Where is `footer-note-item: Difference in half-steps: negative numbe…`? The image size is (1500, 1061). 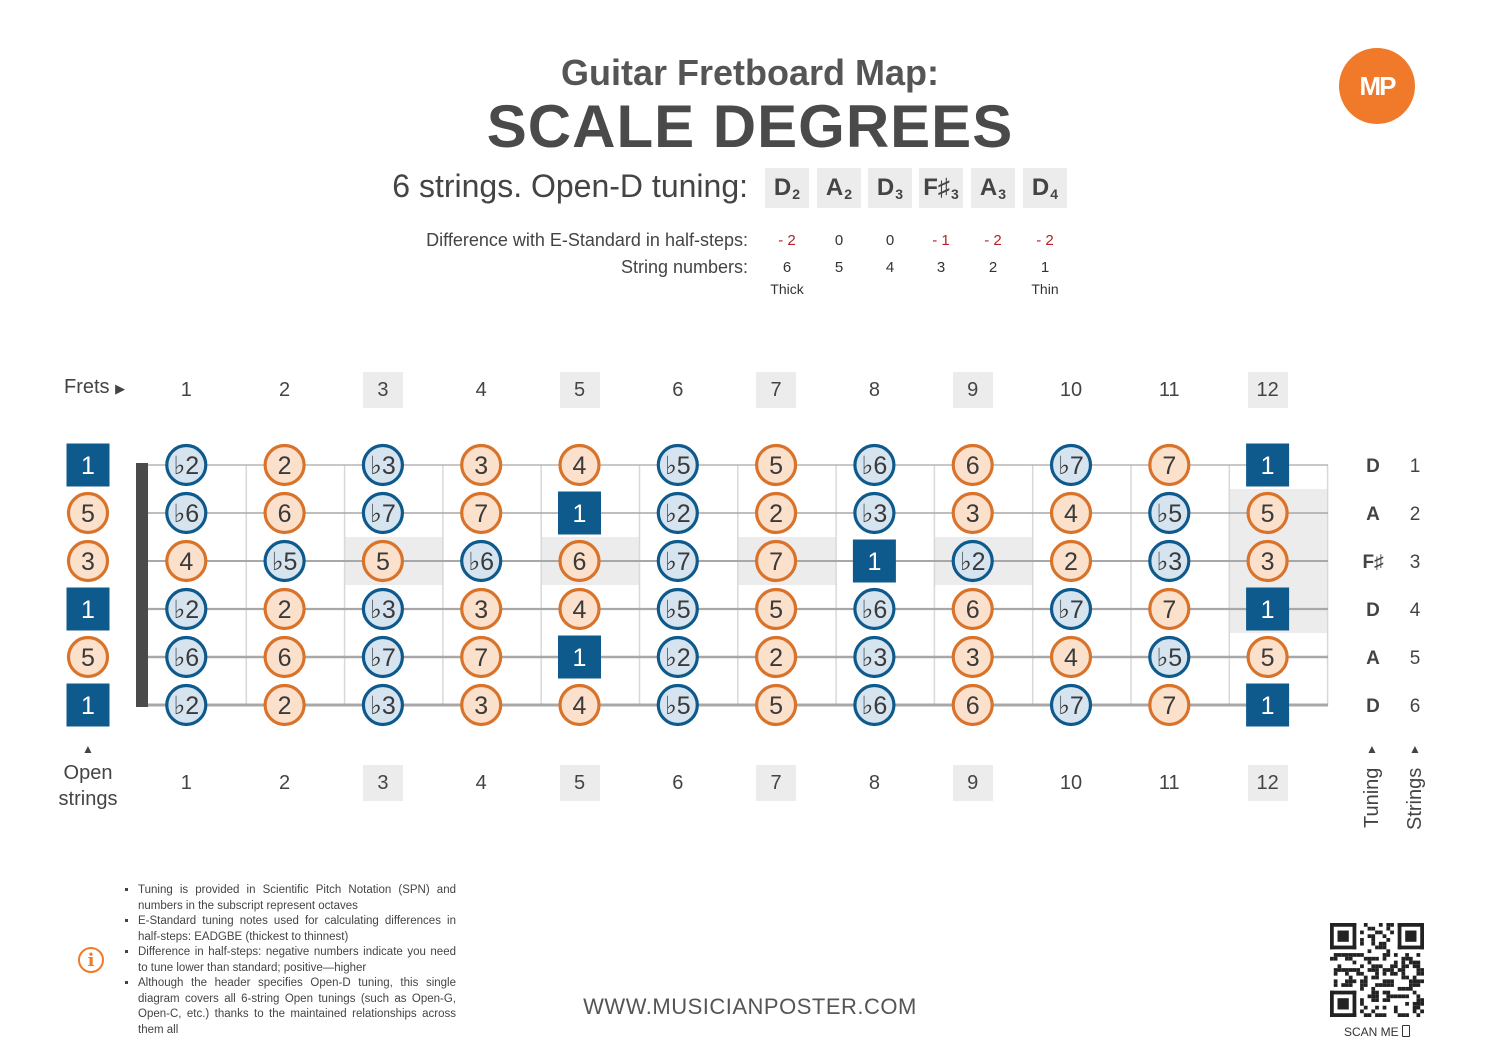 footer-note-item: Difference in half-steps: negative numbe… is located at coordinates (297, 960).